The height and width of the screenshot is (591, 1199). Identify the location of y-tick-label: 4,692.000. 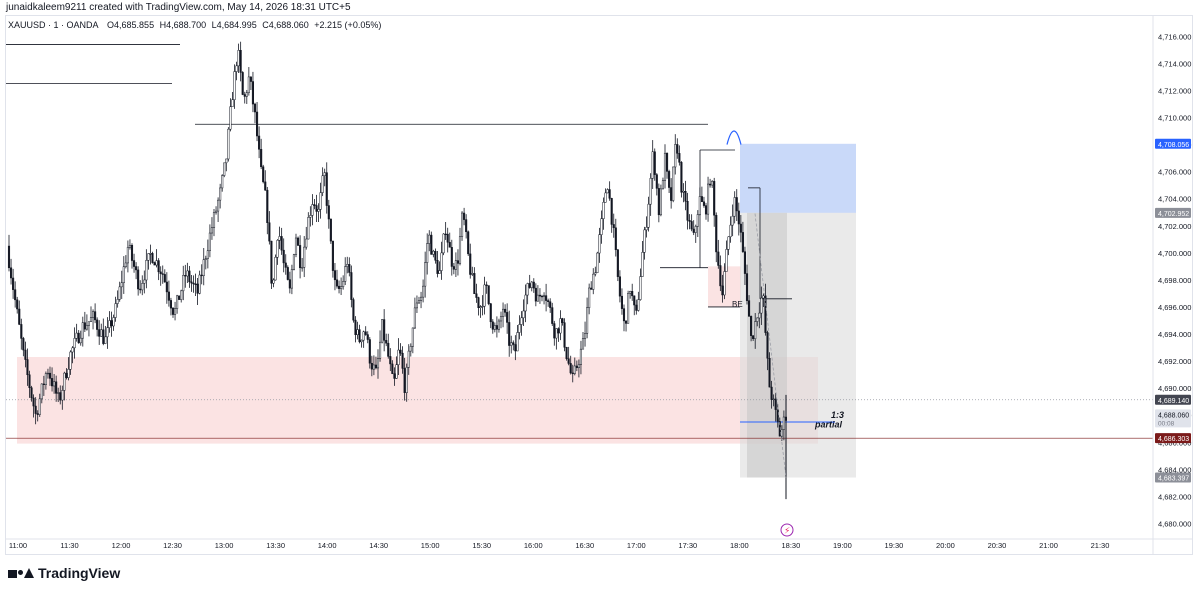
(1174, 361).